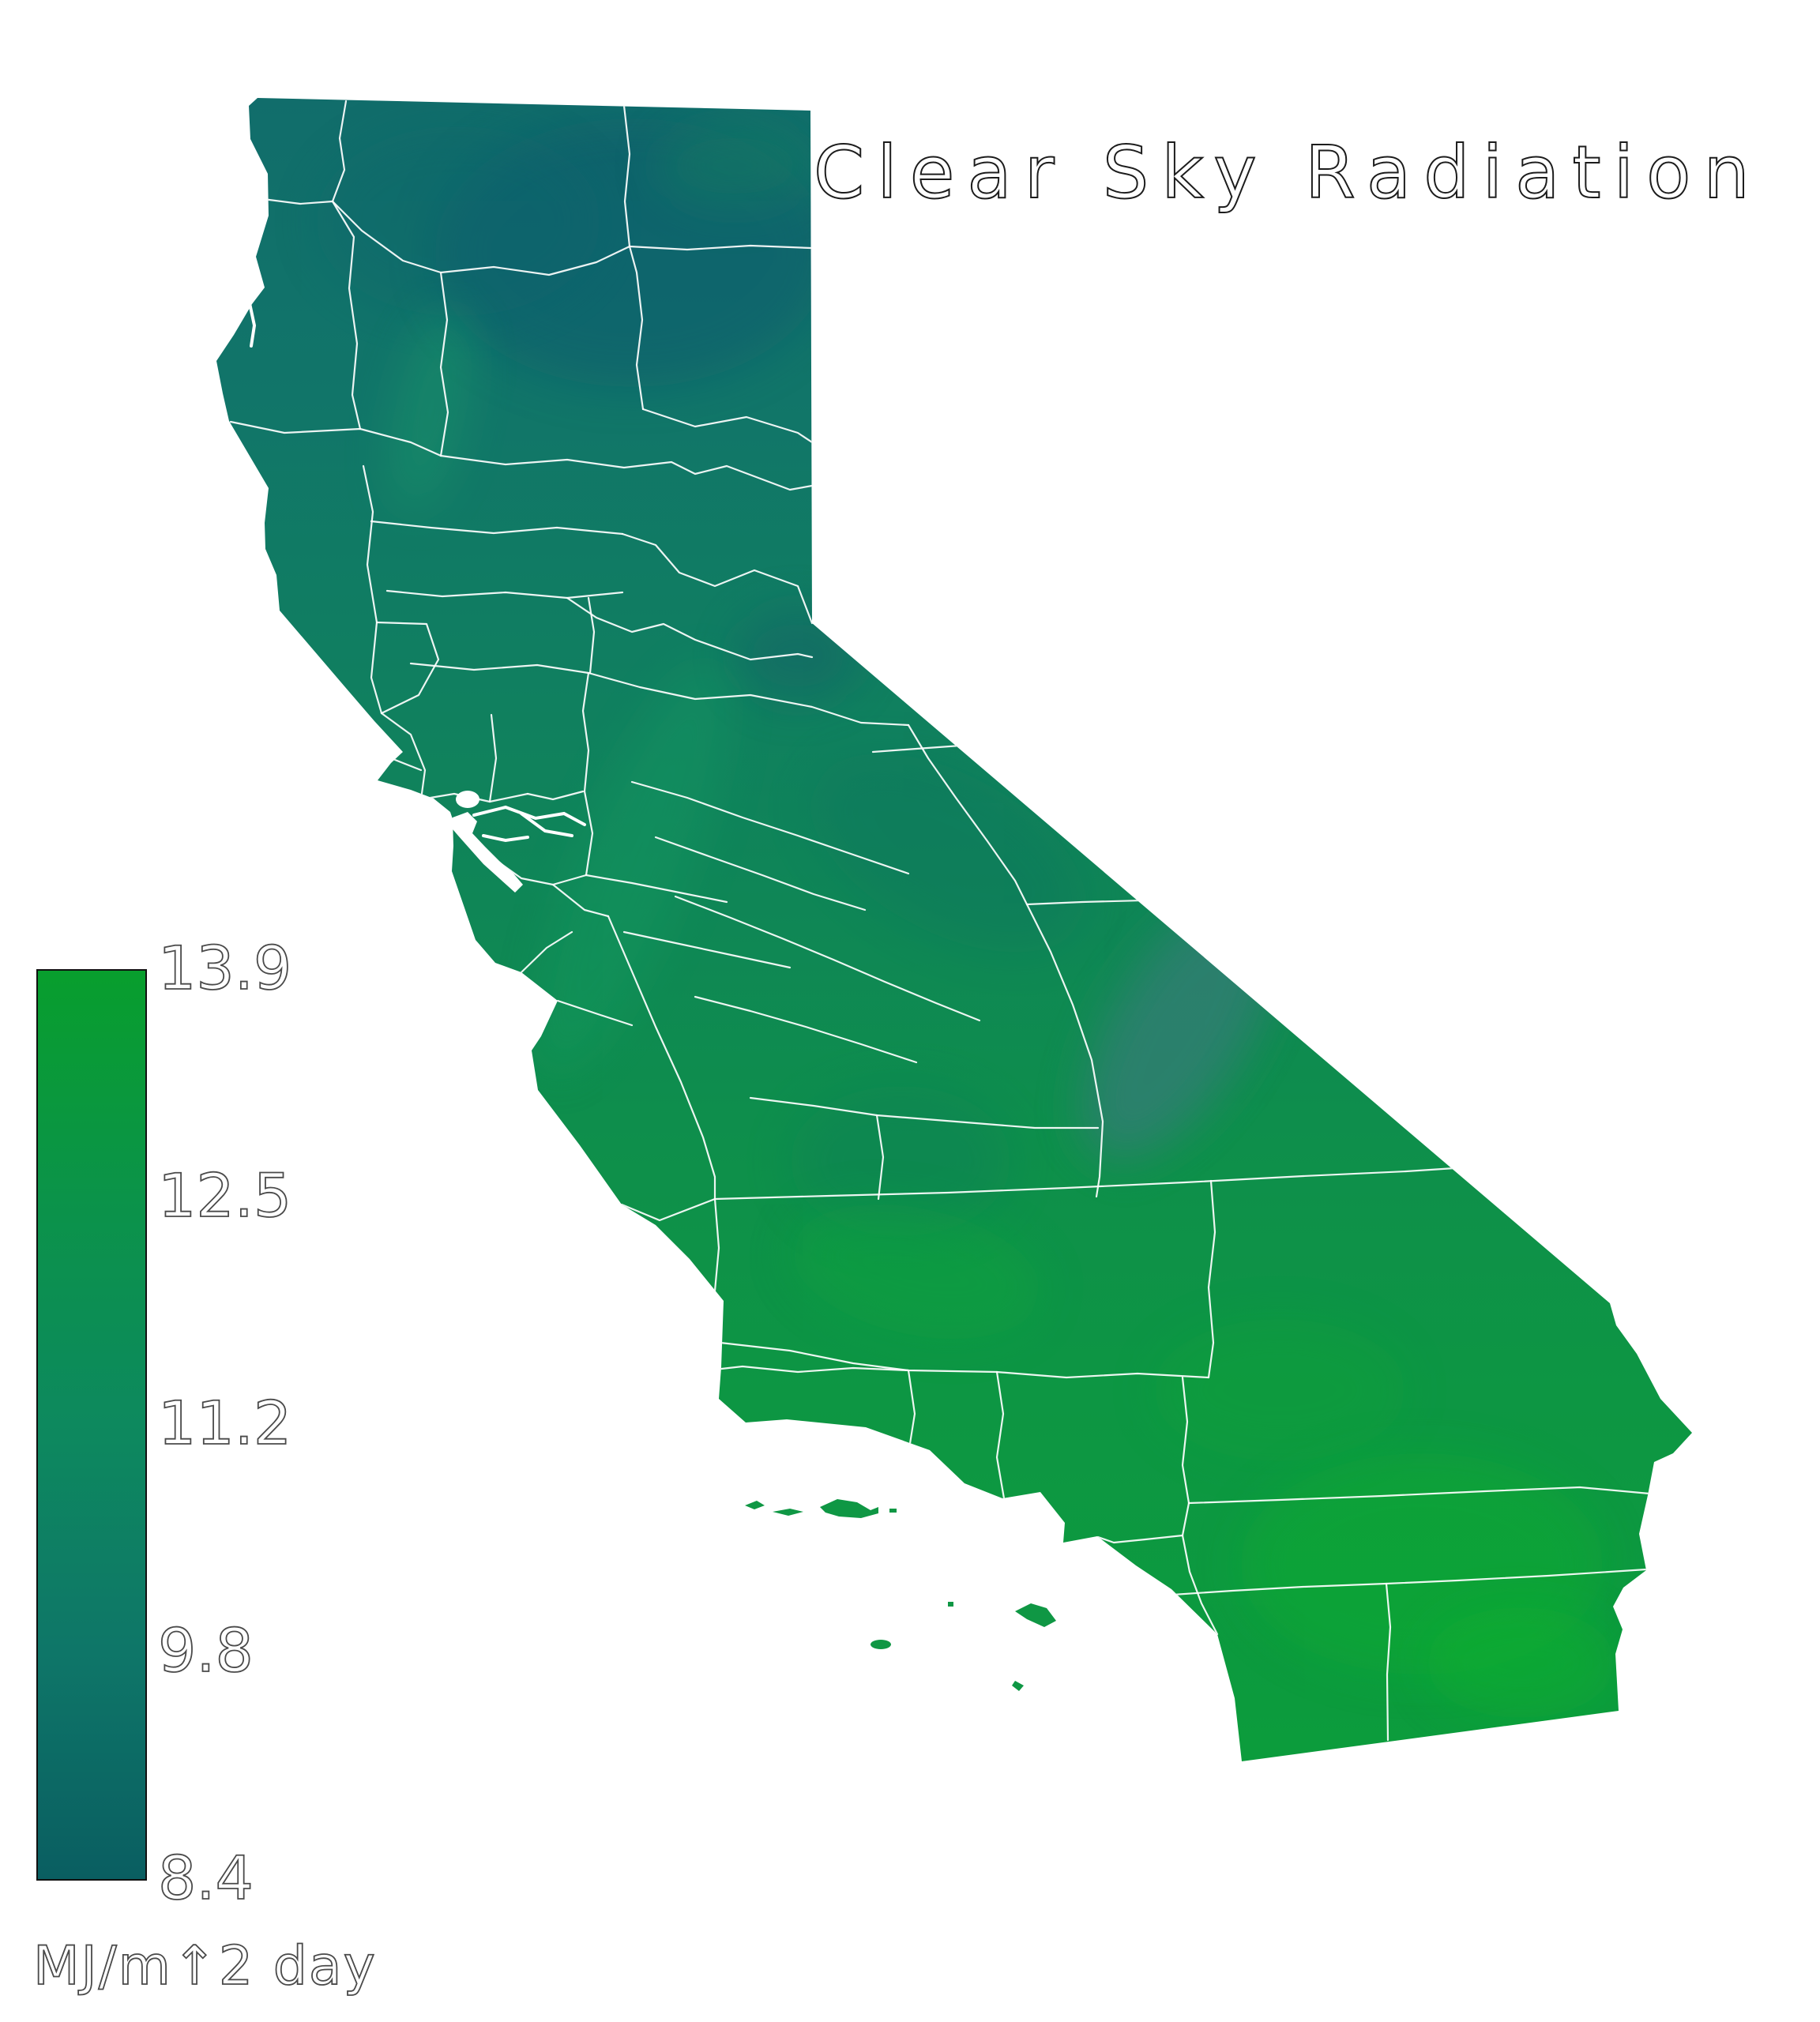  Describe the element at coordinates (1018, 1686) in the screenshot. I see `san-clemente-island` at that location.